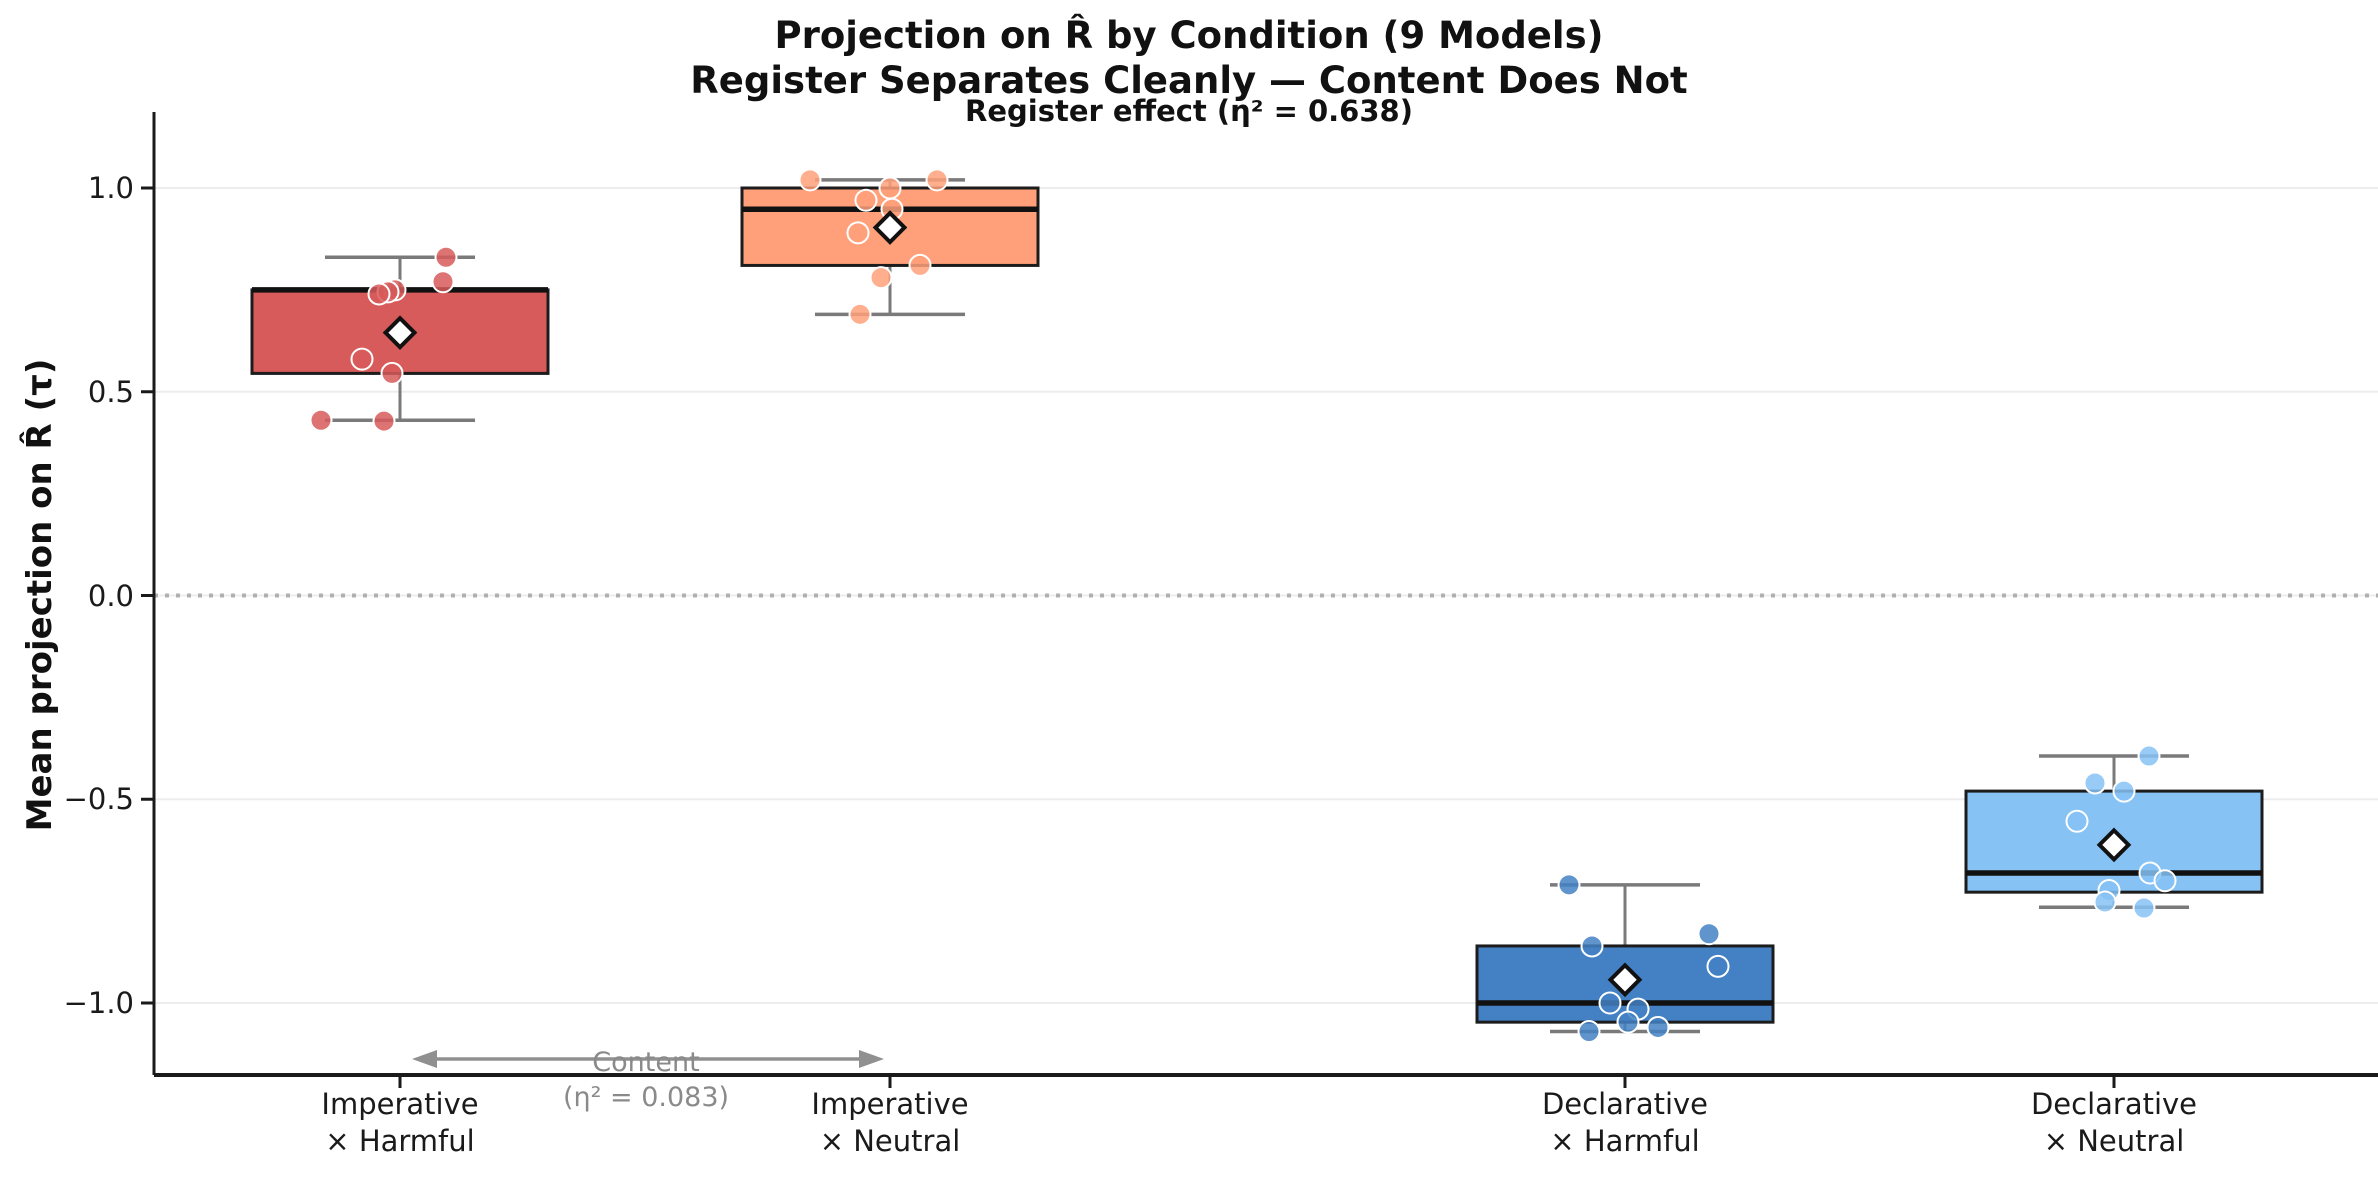 This screenshot has width=2378, height=1177. What do you see at coordinates (400, 1123) in the screenshot?
I see `x-tick-label-imperative-harmful: Imperative × Harmful` at bounding box center [400, 1123].